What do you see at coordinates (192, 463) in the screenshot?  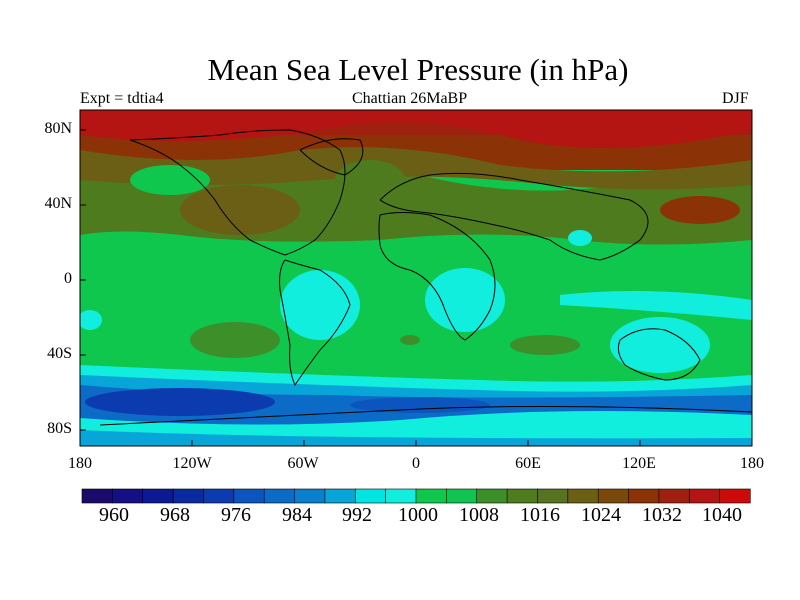 I see `x-tick-label: 120W` at bounding box center [192, 463].